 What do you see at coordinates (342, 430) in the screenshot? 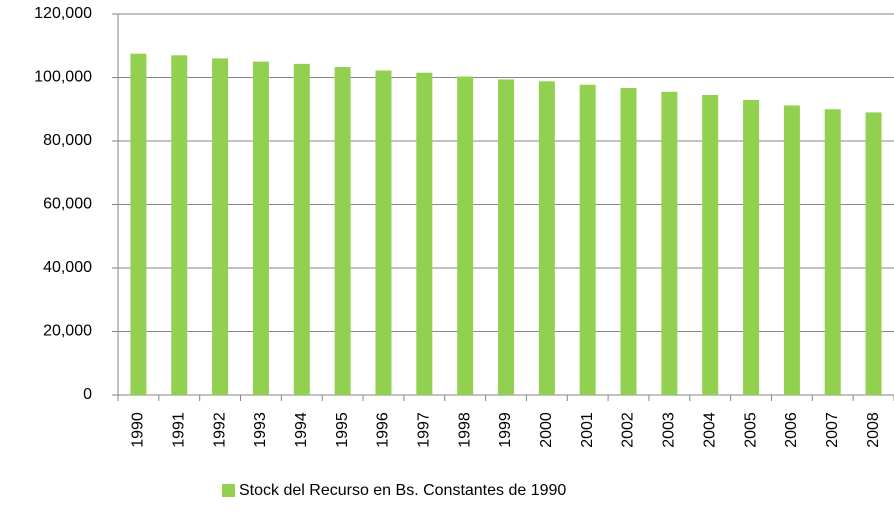
I see `x-tick-label: 1995` at bounding box center [342, 430].